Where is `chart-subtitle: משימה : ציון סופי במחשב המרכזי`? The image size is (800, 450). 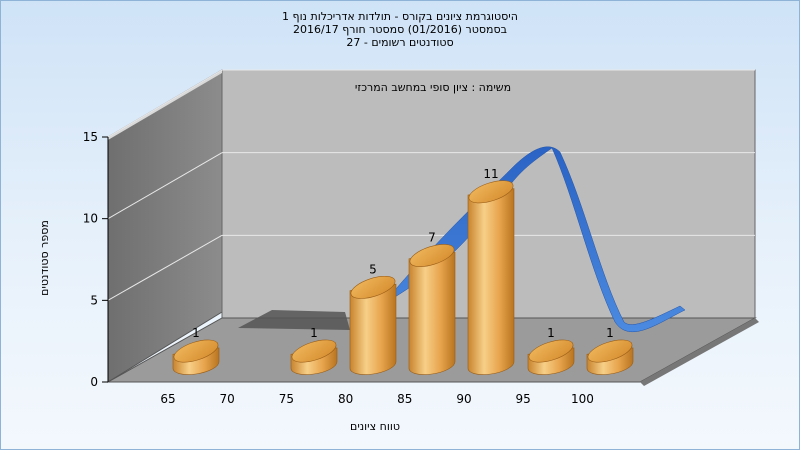
chart-subtitle: משימה : ציון סופי במחשב המרכזי is located at coordinates (433, 87).